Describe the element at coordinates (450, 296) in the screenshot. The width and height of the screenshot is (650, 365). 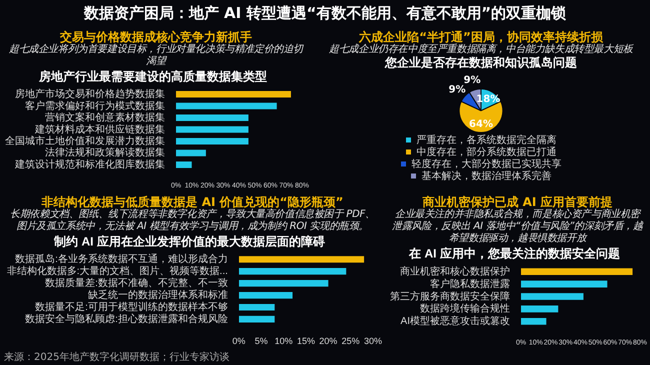
I see `y-tick-label: 第三方服务商数据安全保障` at that location.